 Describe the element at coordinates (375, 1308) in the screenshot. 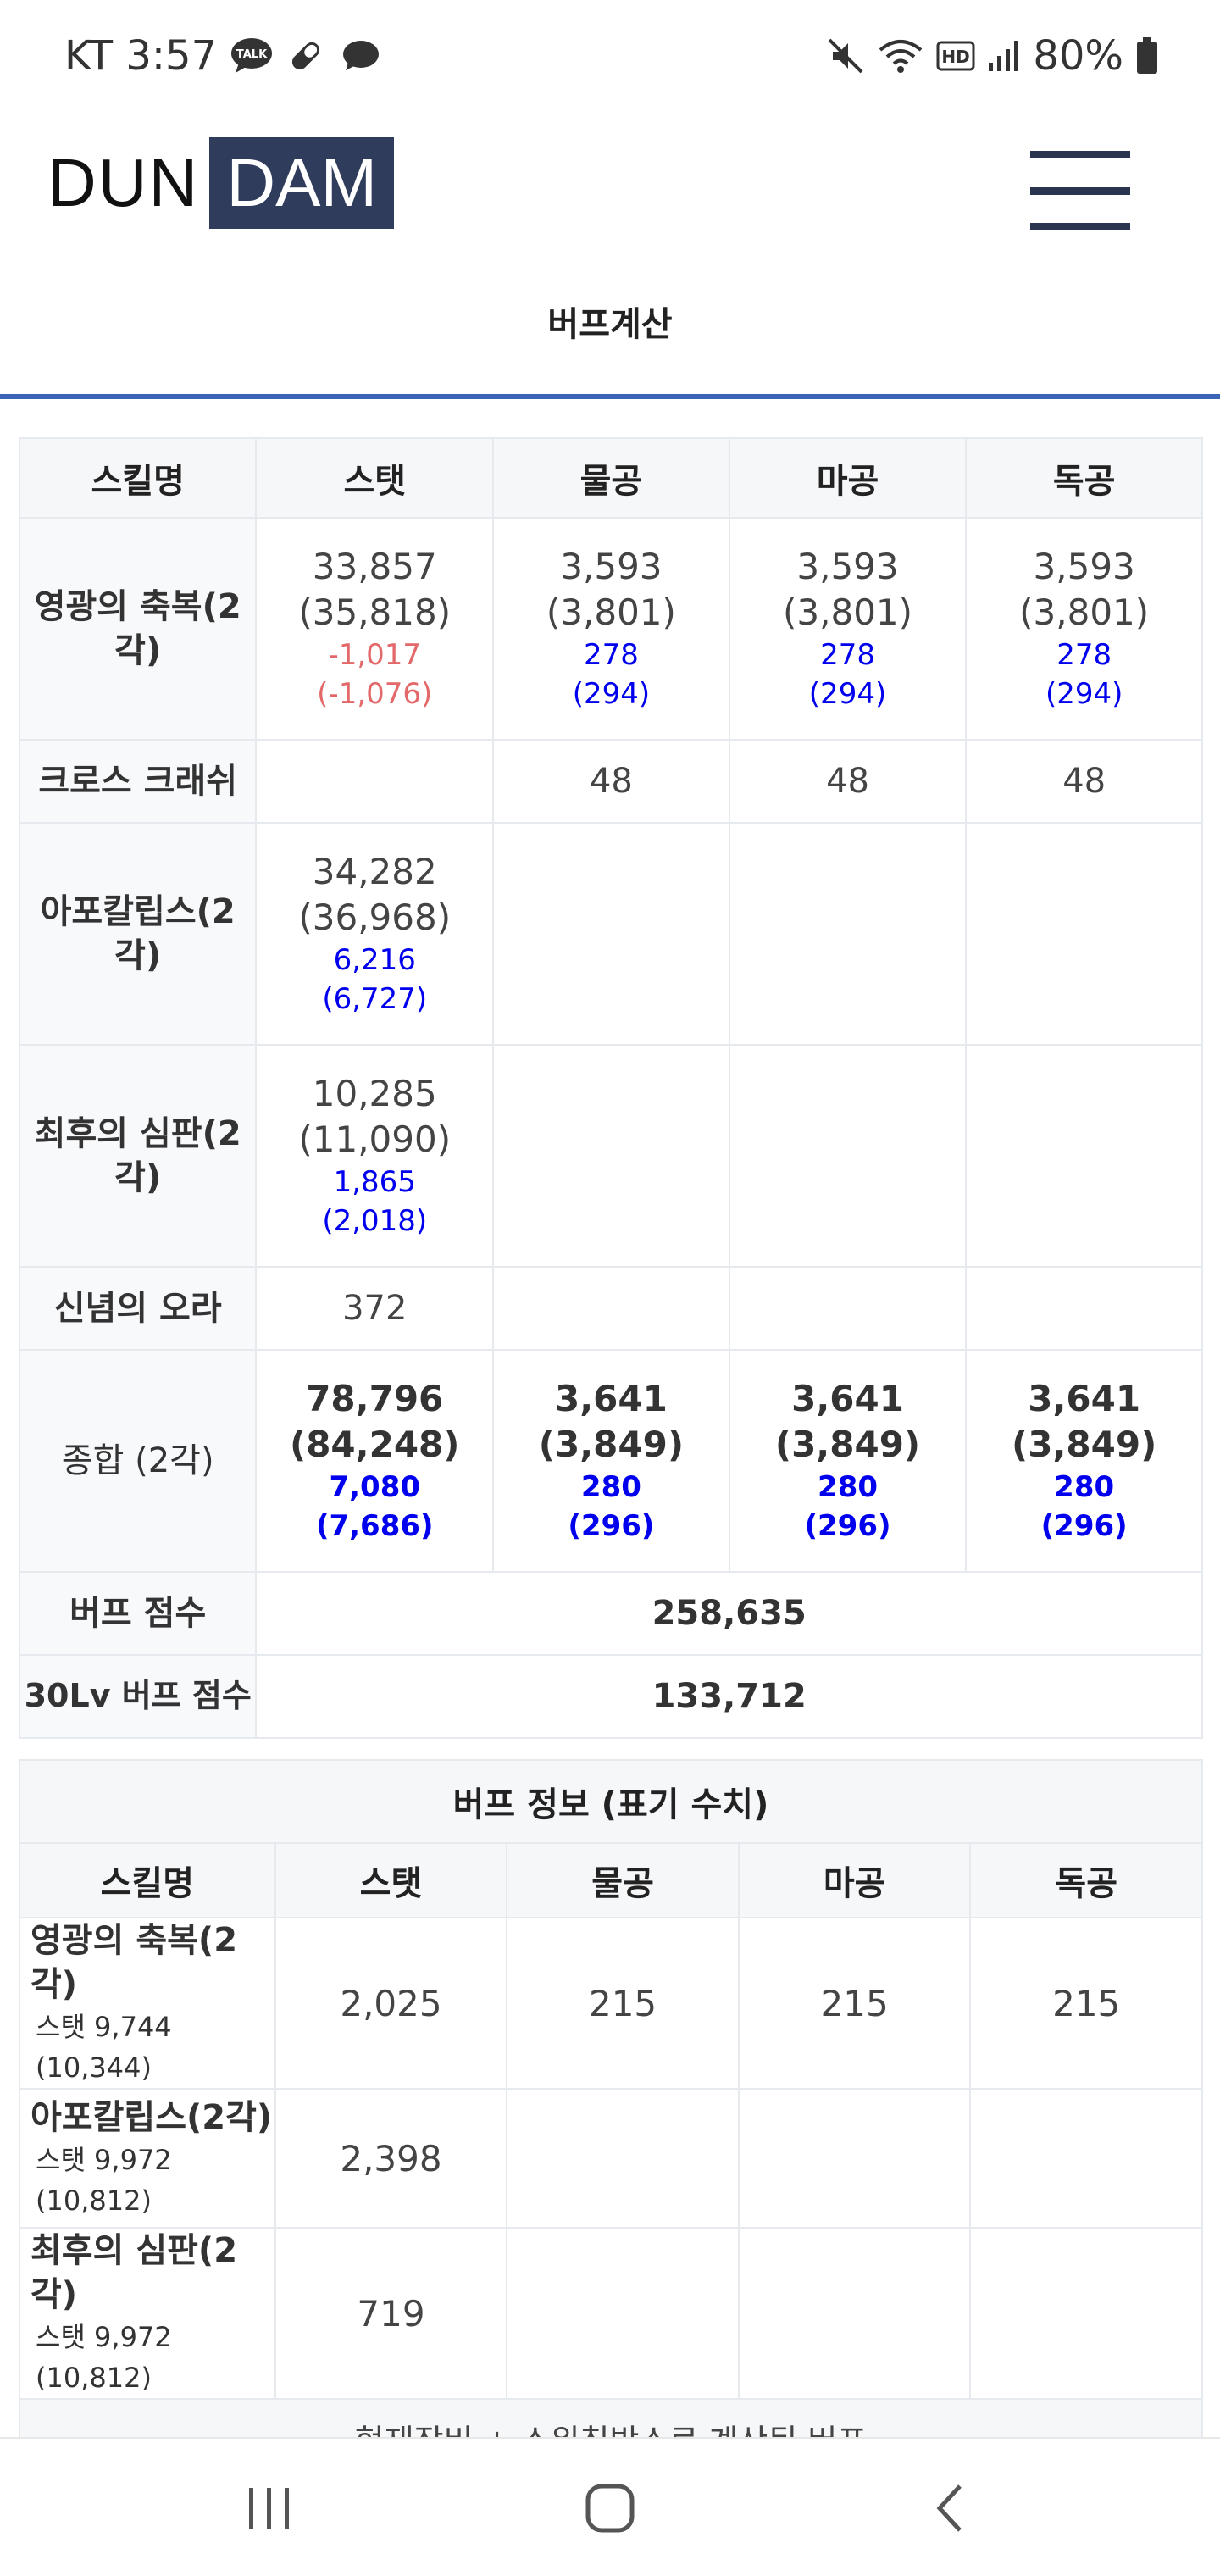

I see `stat-cell: 372` at that location.